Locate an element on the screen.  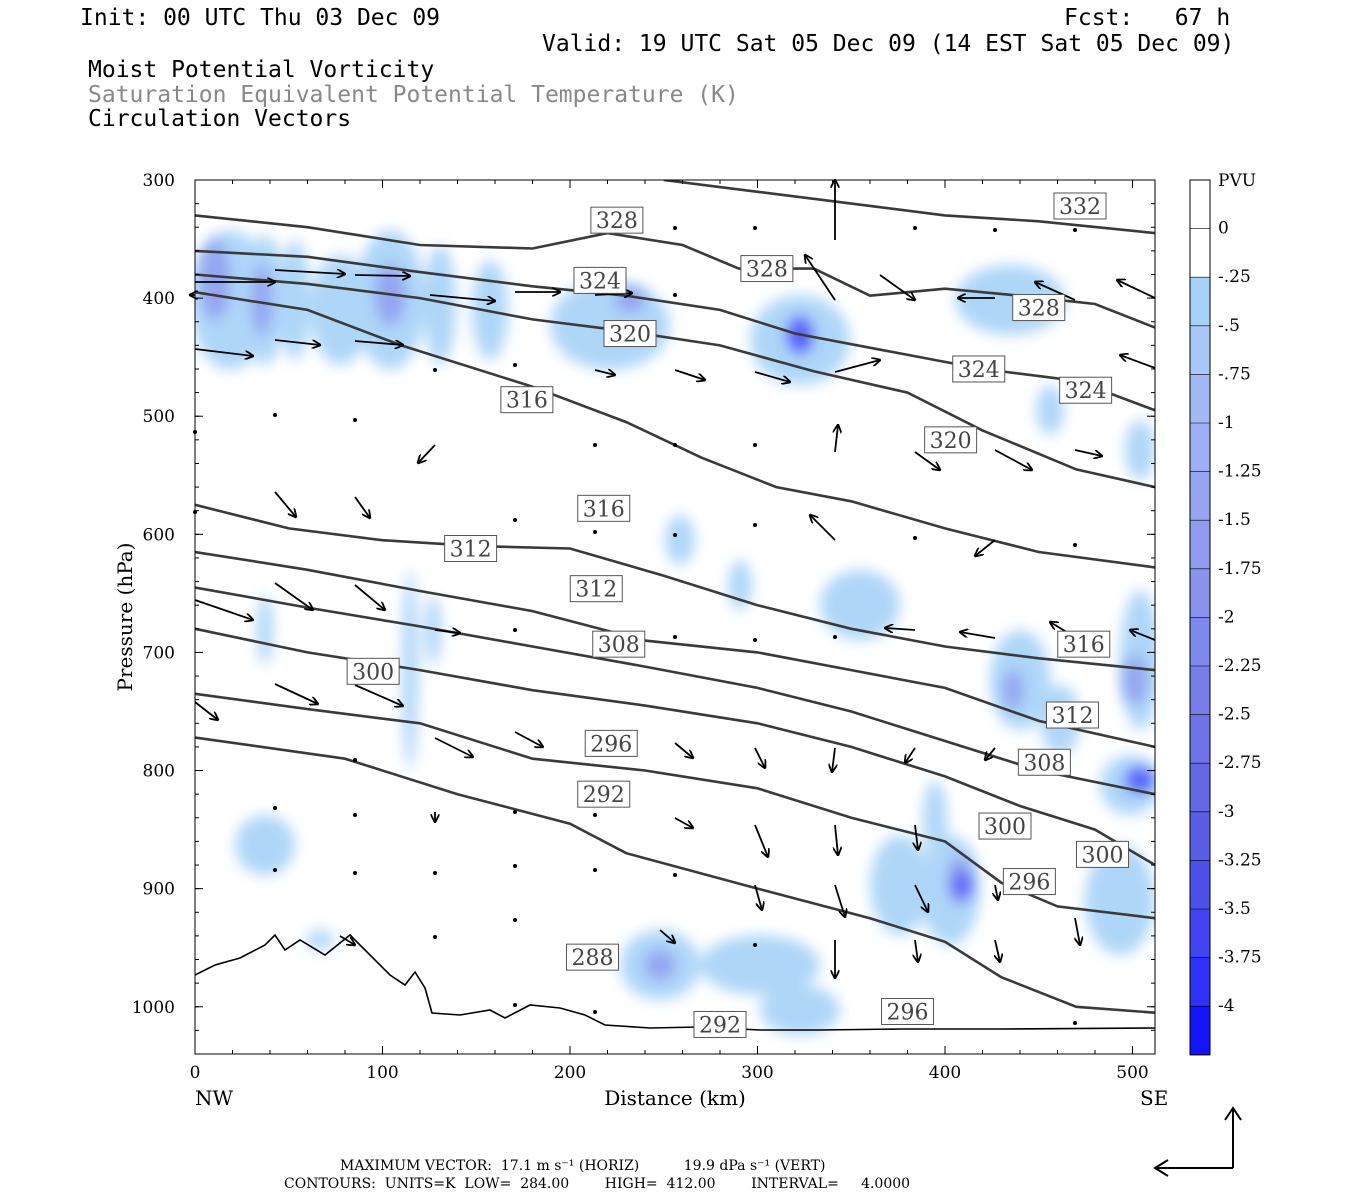
y-tick-label: 1000 is located at coordinates (153, 1008).